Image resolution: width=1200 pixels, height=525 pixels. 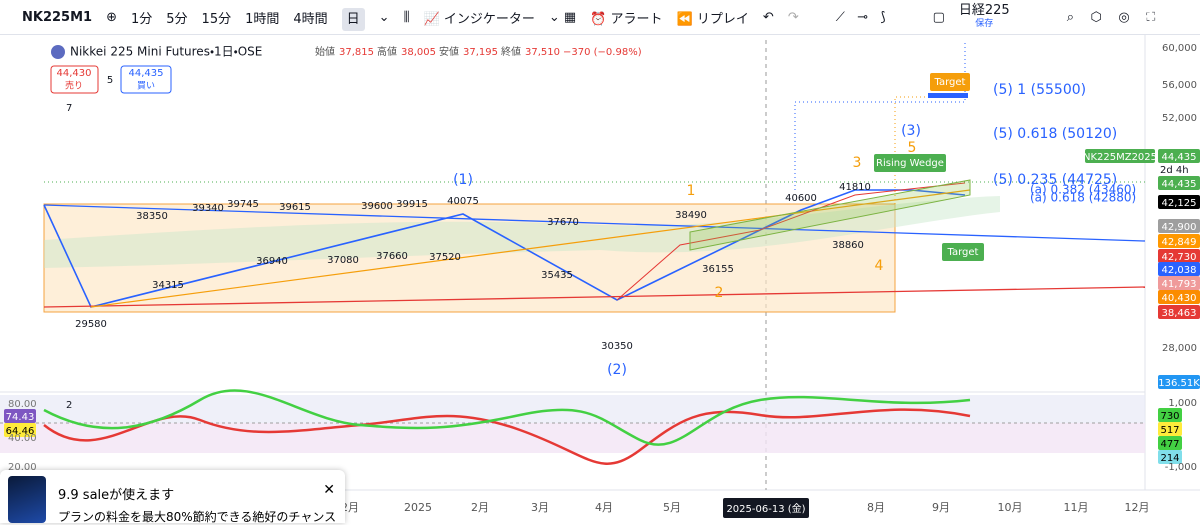 I want to click on price-tick: 56,000, so click(x=1179, y=85).